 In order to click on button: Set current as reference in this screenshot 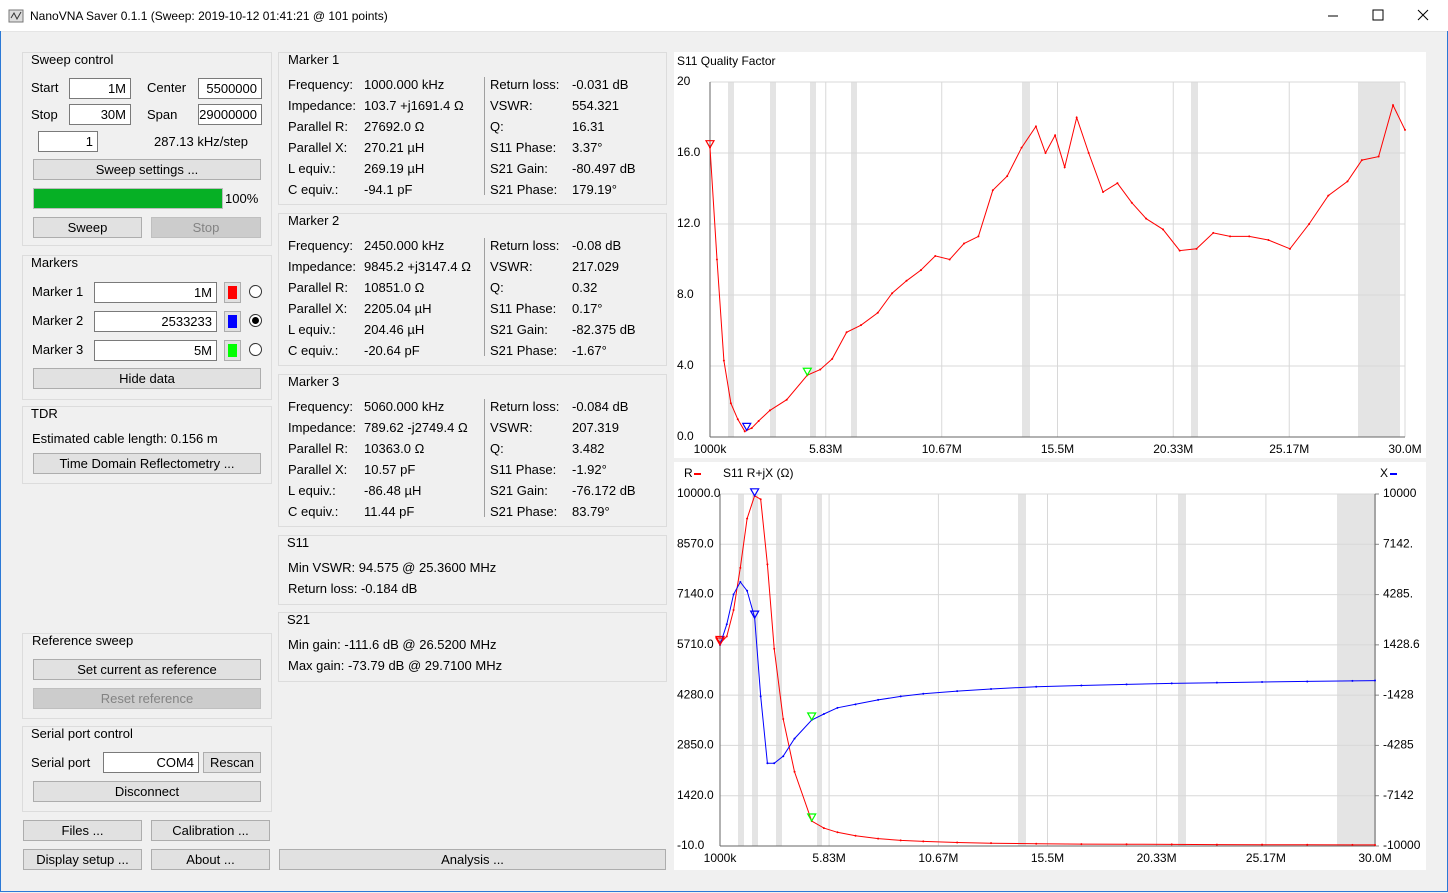, I will do `click(147, 669)`.